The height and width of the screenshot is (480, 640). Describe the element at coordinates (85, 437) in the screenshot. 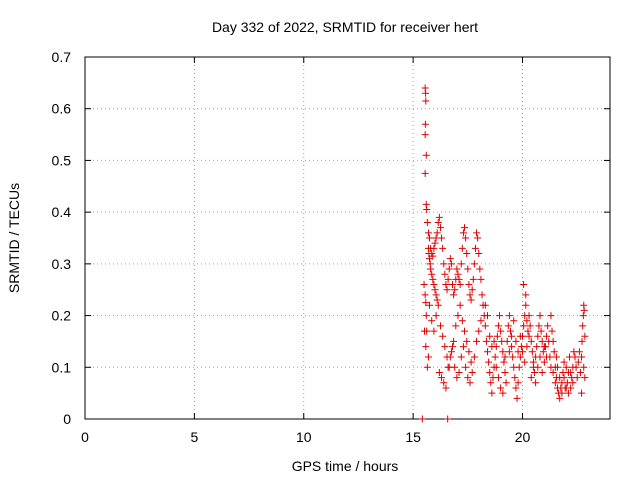

I see `x-tick-label: 0` at that location.